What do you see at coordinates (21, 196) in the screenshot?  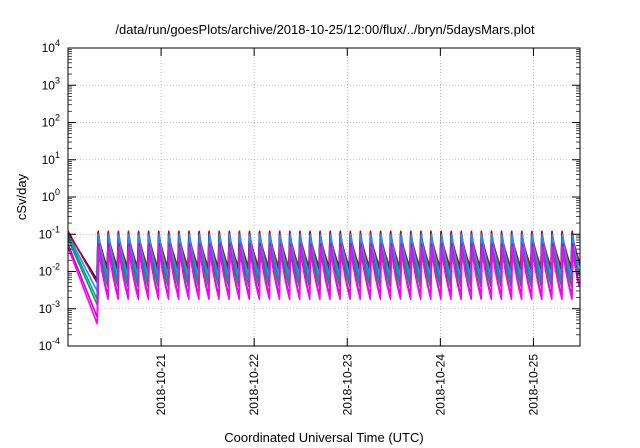 I see `y-axis-label: cSv/day` at bounding box center [21, 196].